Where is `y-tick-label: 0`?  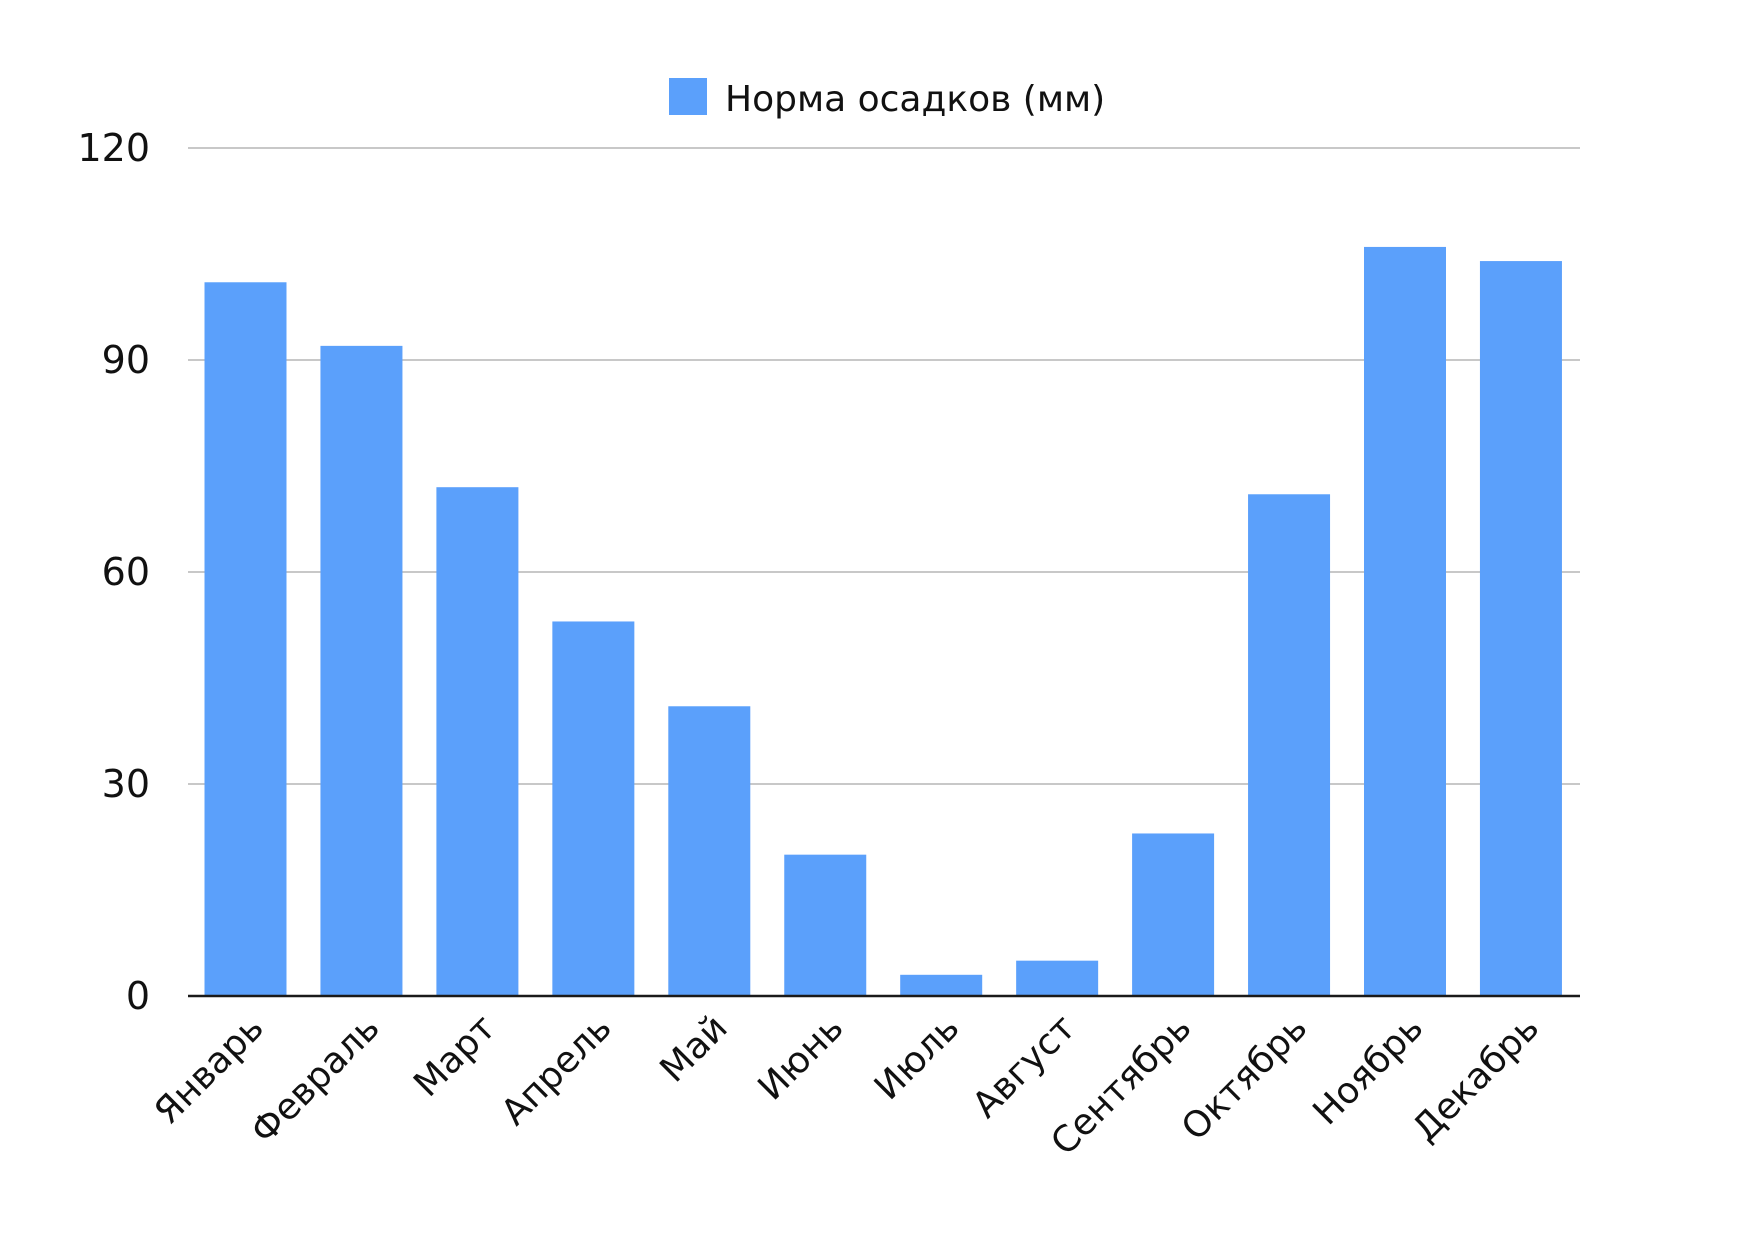
y-tick-label: 0 is located at coordinates (138, 996).